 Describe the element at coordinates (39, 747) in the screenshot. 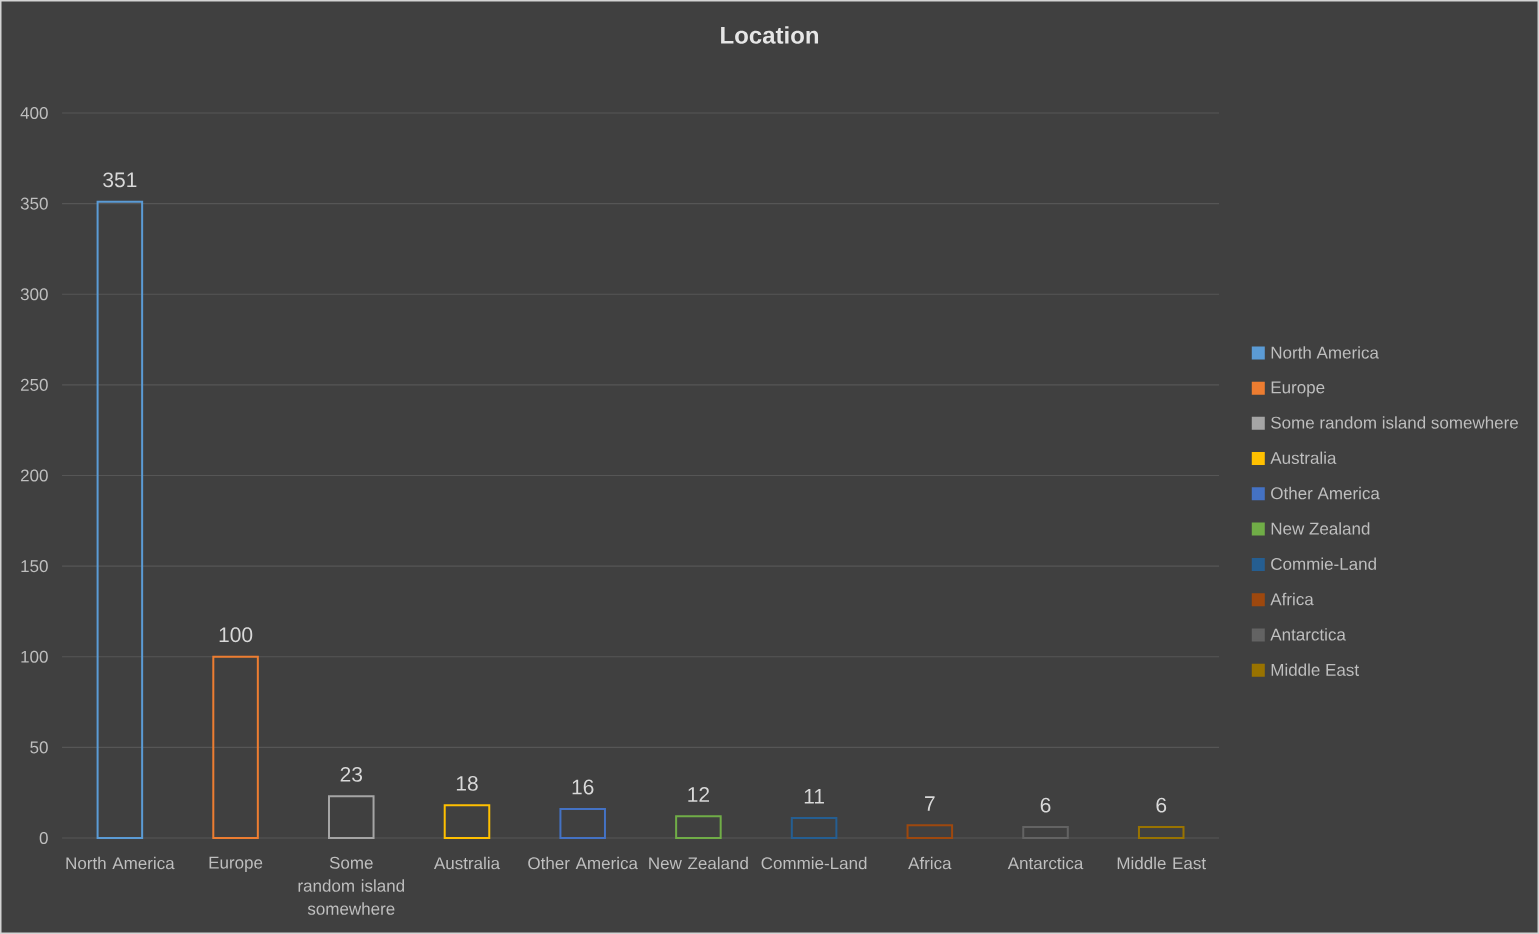

I see `y-tick-label: 50` at that location.